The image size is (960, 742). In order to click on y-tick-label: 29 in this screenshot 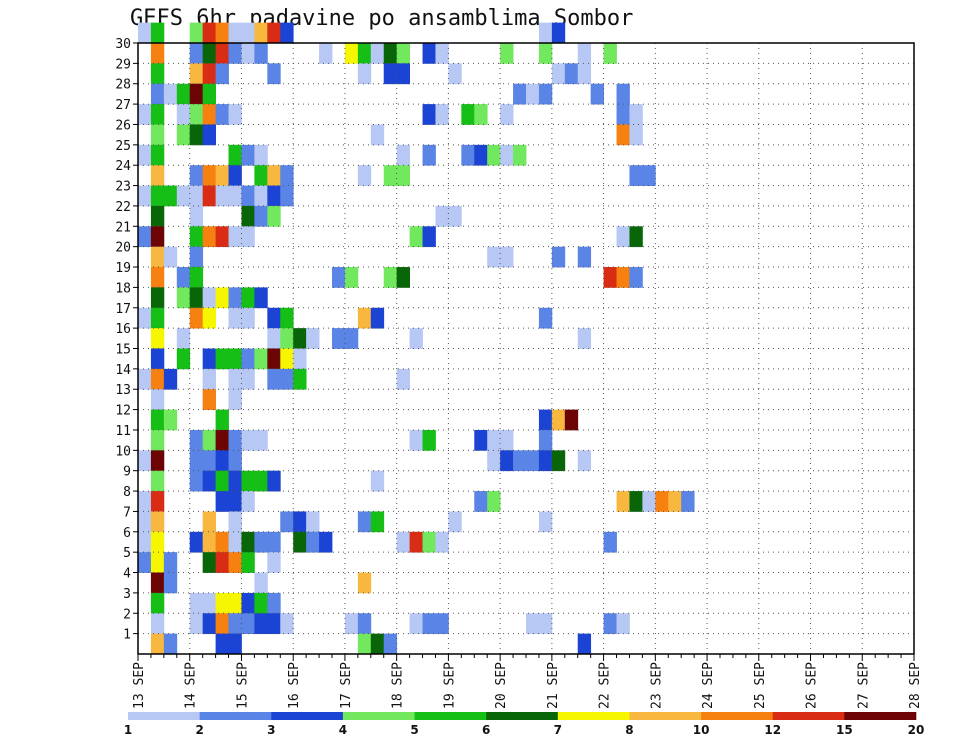, I will do `click(123, 64)`.